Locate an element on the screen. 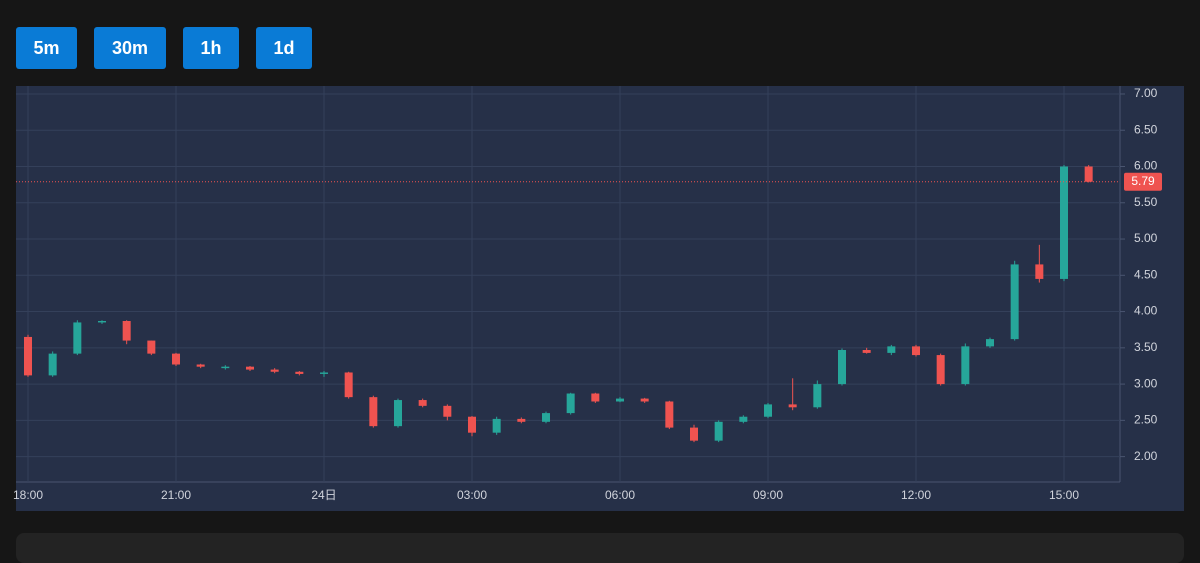 This screenshot has width=1200, height=563. bottom-panel is located at coordinates (600, 548).